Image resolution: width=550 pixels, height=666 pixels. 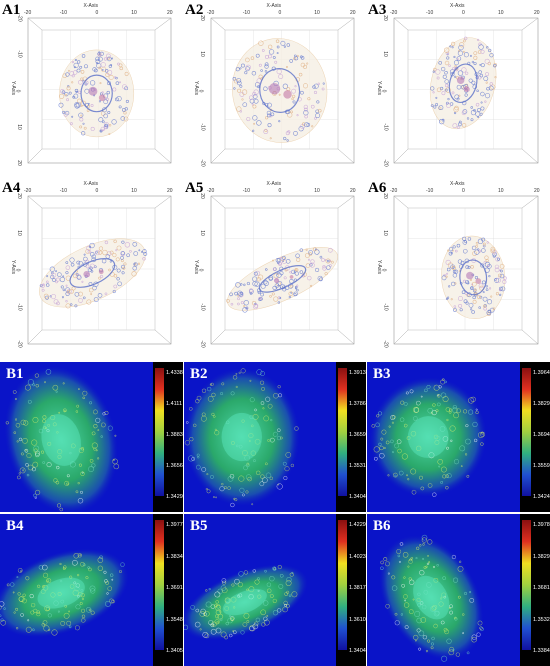 I want to click on panel-label: B3, so click(x=382, y=374).